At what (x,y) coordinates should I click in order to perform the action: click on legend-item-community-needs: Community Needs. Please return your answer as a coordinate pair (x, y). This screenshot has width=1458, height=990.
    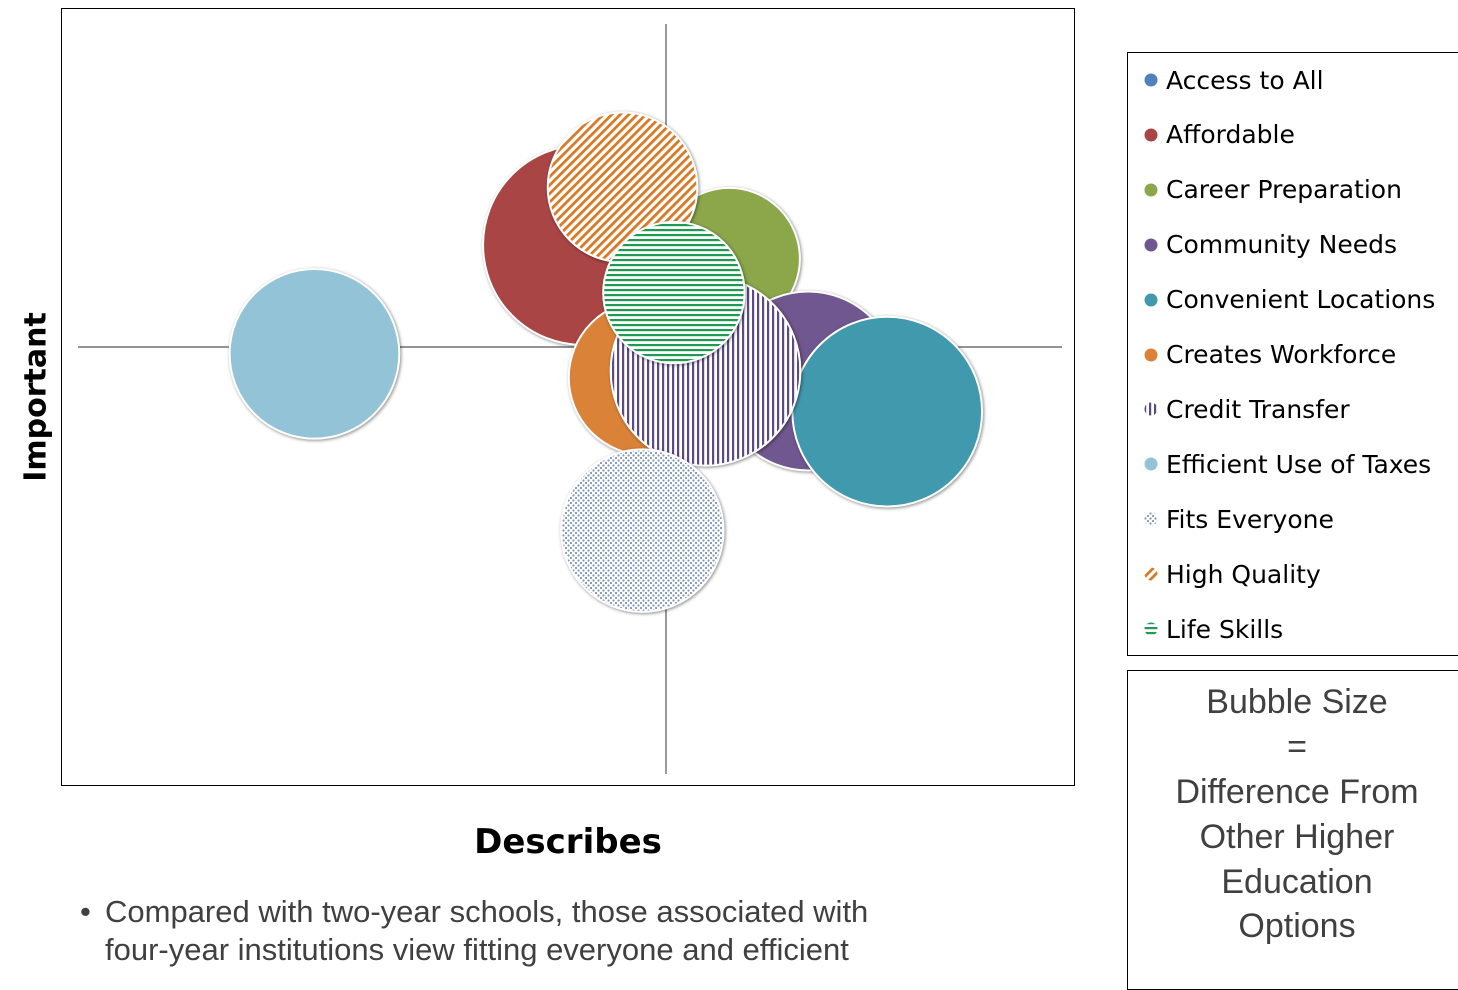
    Looking at the image, I should click on (1270, 245).